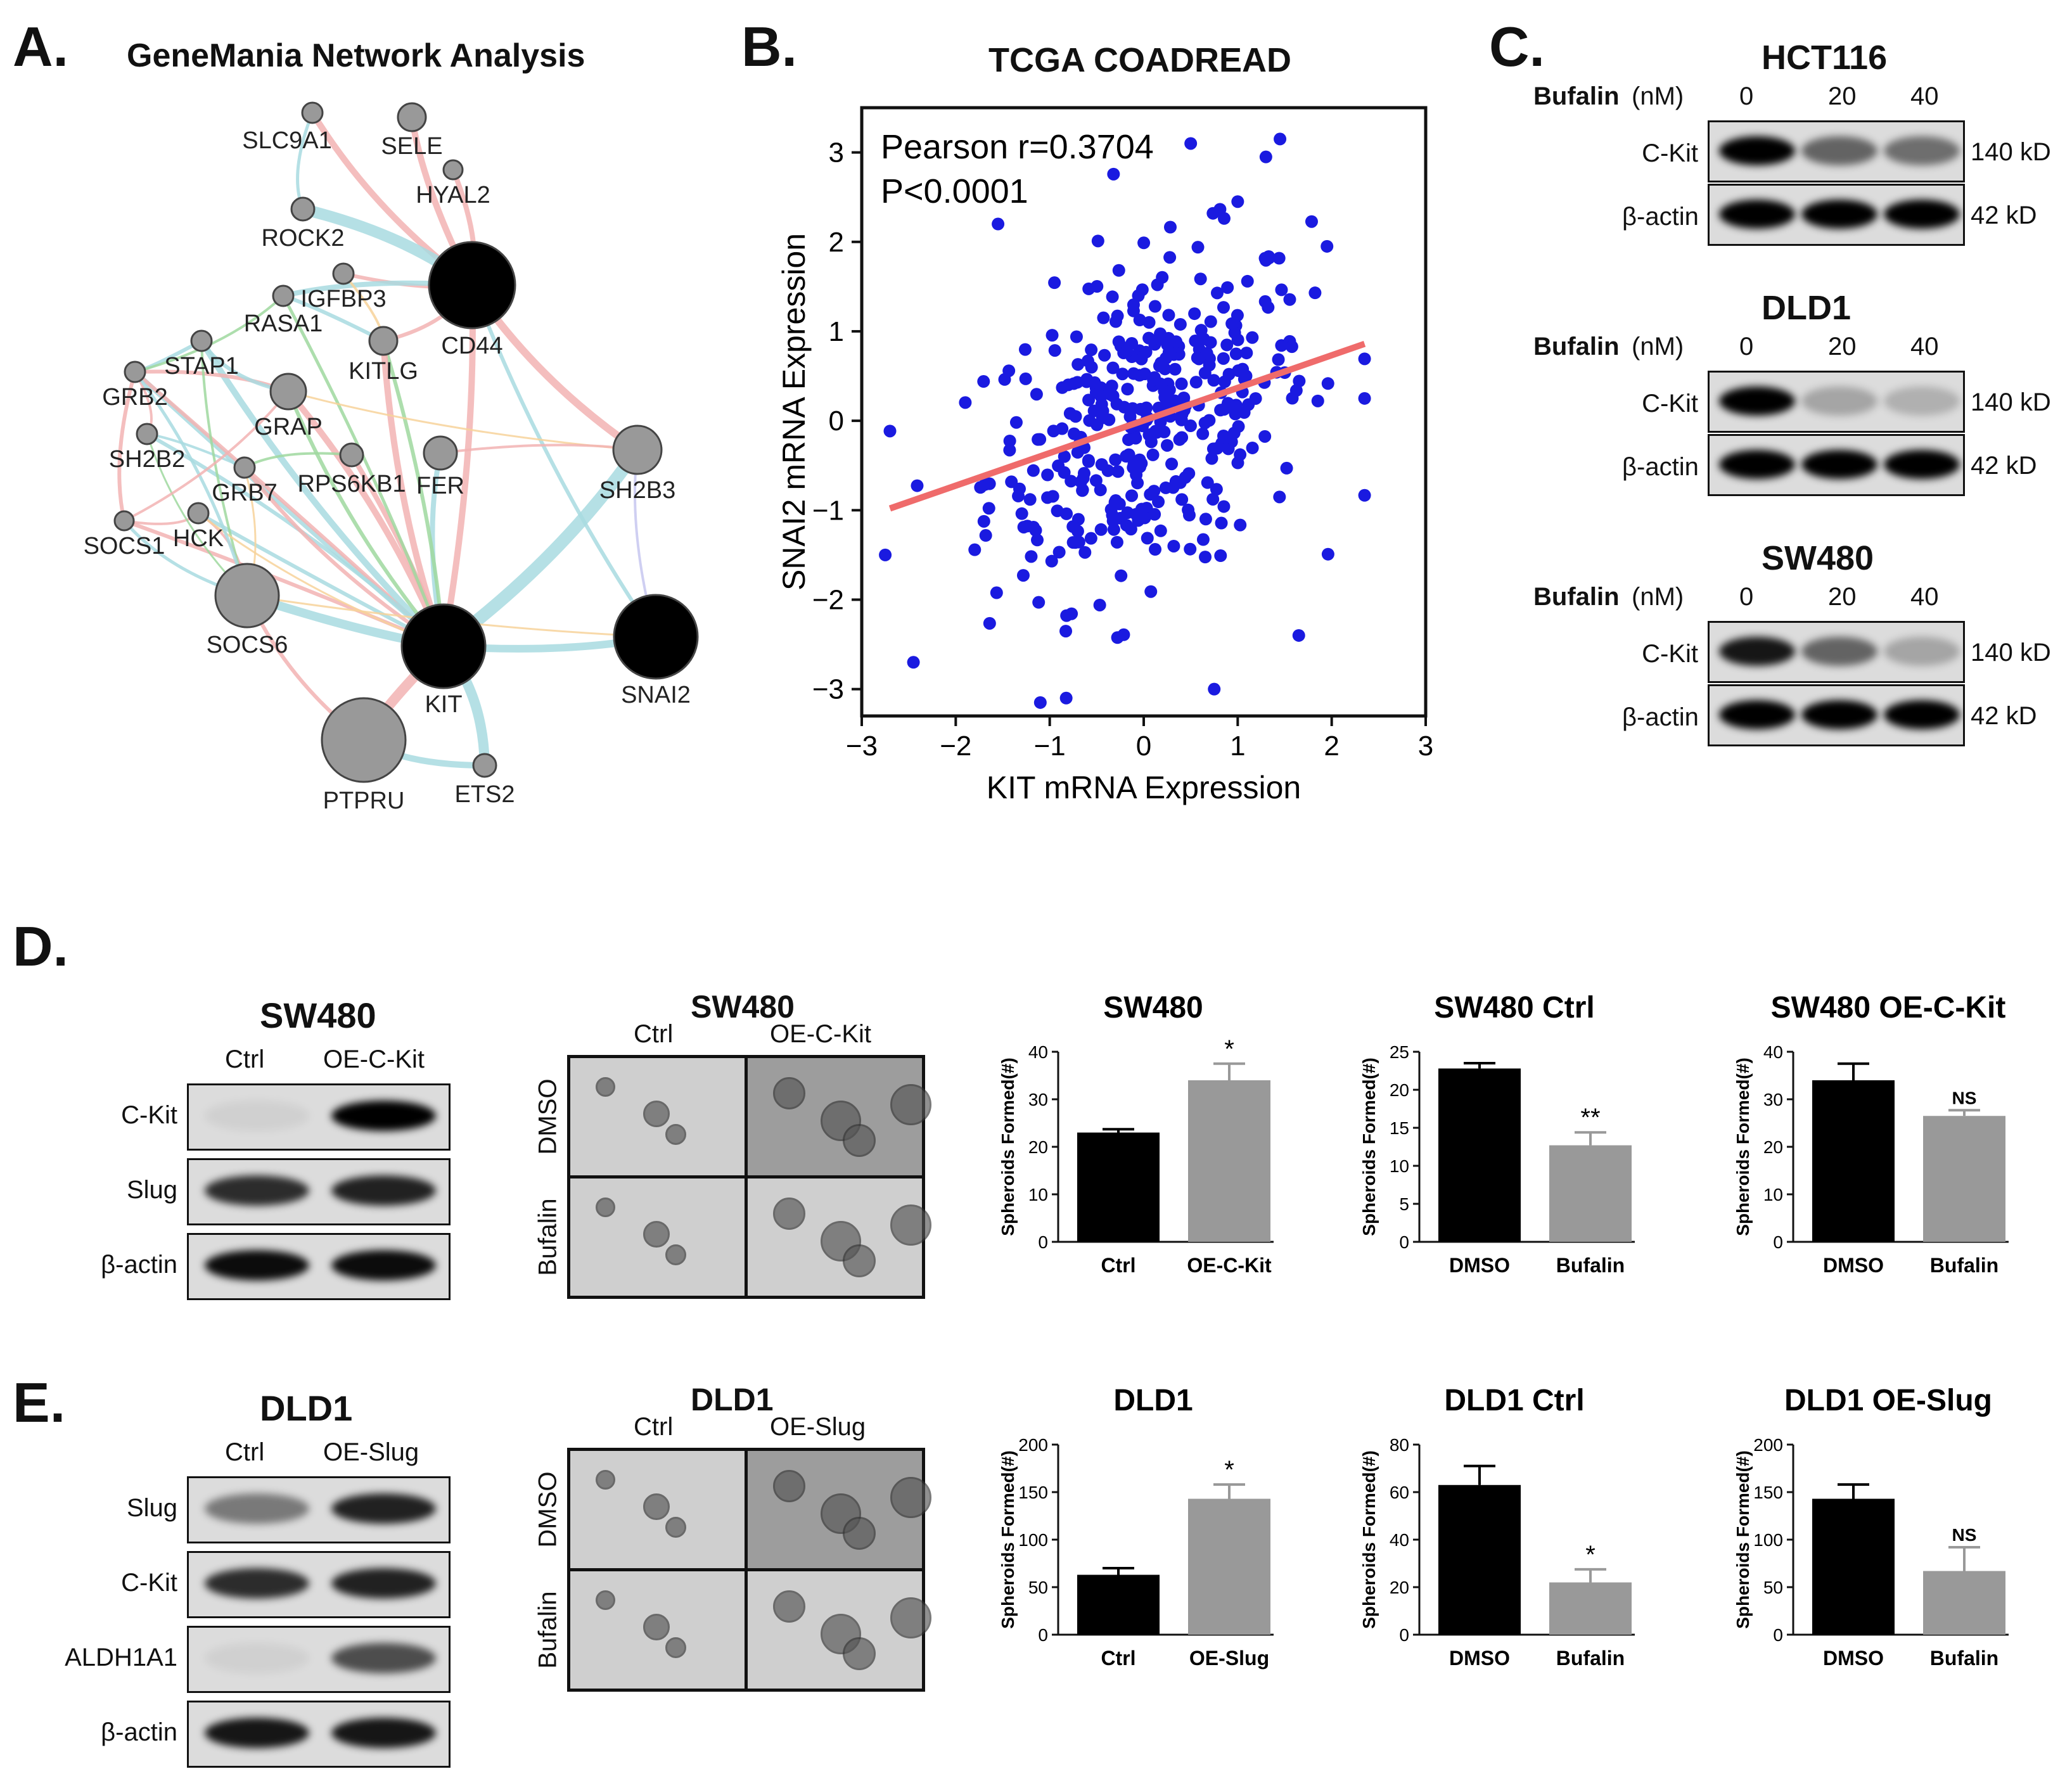 This screenshot has width=2072, height=1769. Describe the element at coordinates (637, 490) in the screenshot. I see `node-label: SH2B3` at that location.